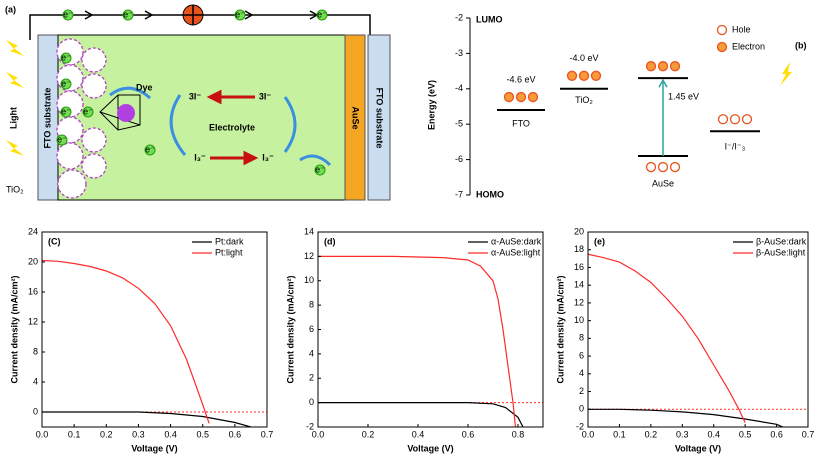 Image resolution: width=815 pixels, height=458 pixels. Describe the element at coordinates (581, 355) in the screenshot. I see `y-tick-label: 6` at that location.